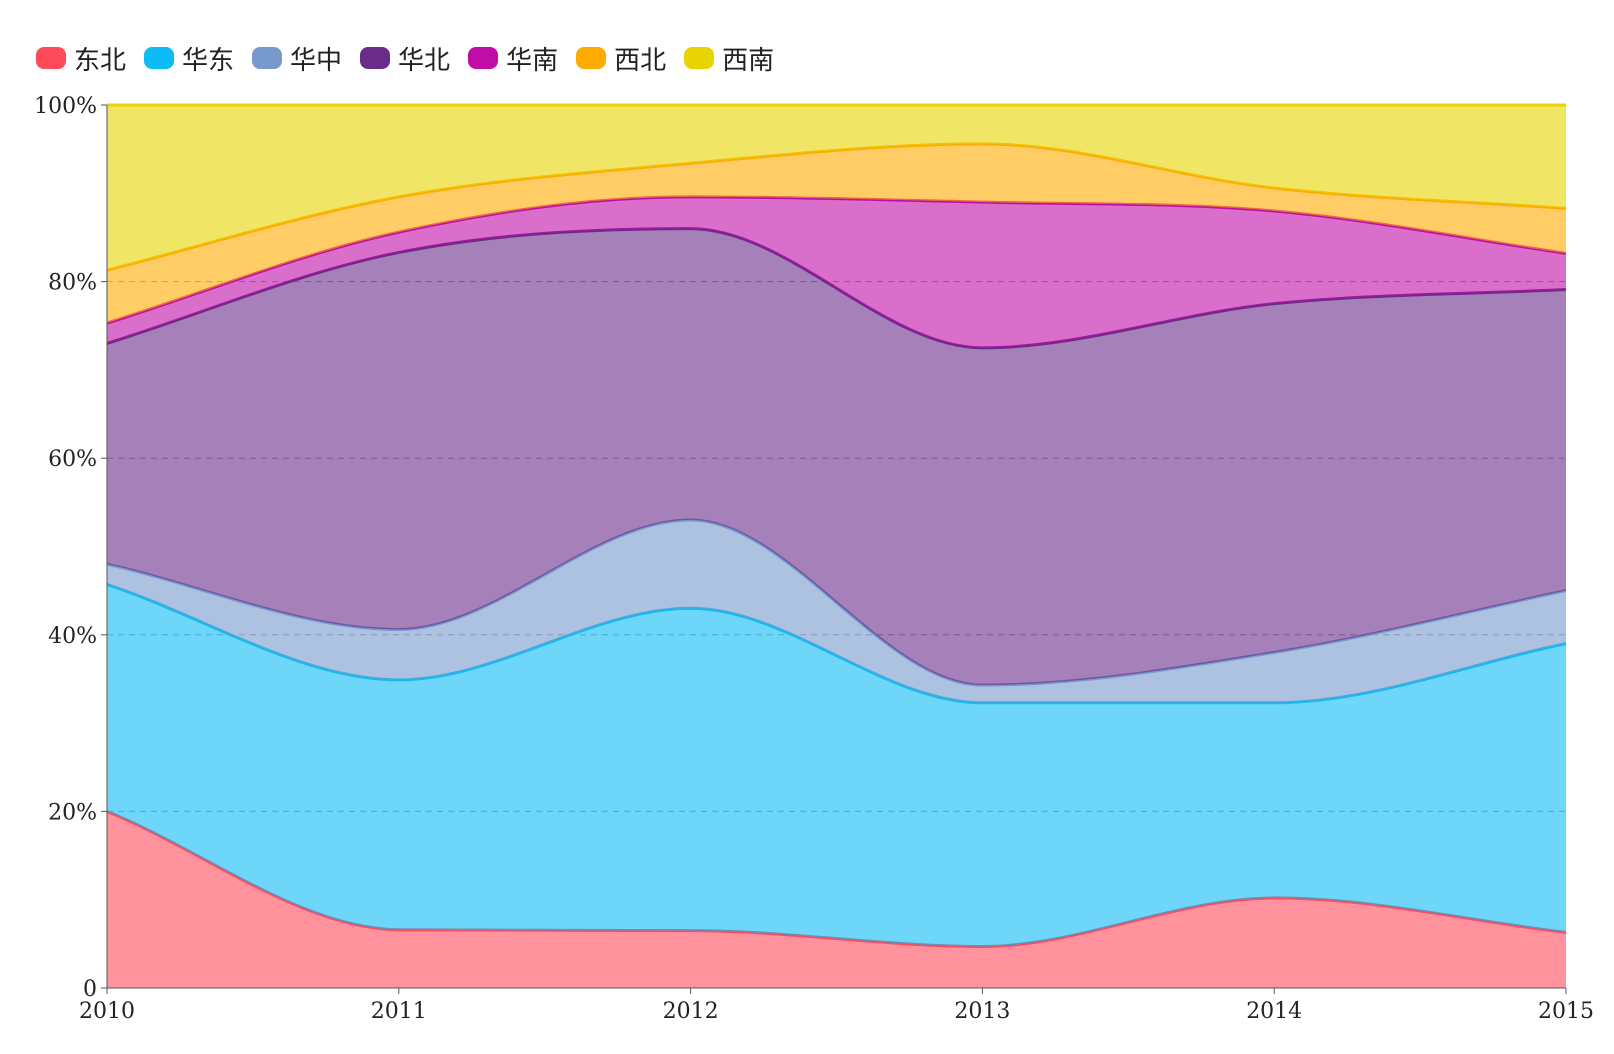  Describe the element at coordinates (65, 106) in the screenshot. I see `y-tick-label: 100%` at that location.